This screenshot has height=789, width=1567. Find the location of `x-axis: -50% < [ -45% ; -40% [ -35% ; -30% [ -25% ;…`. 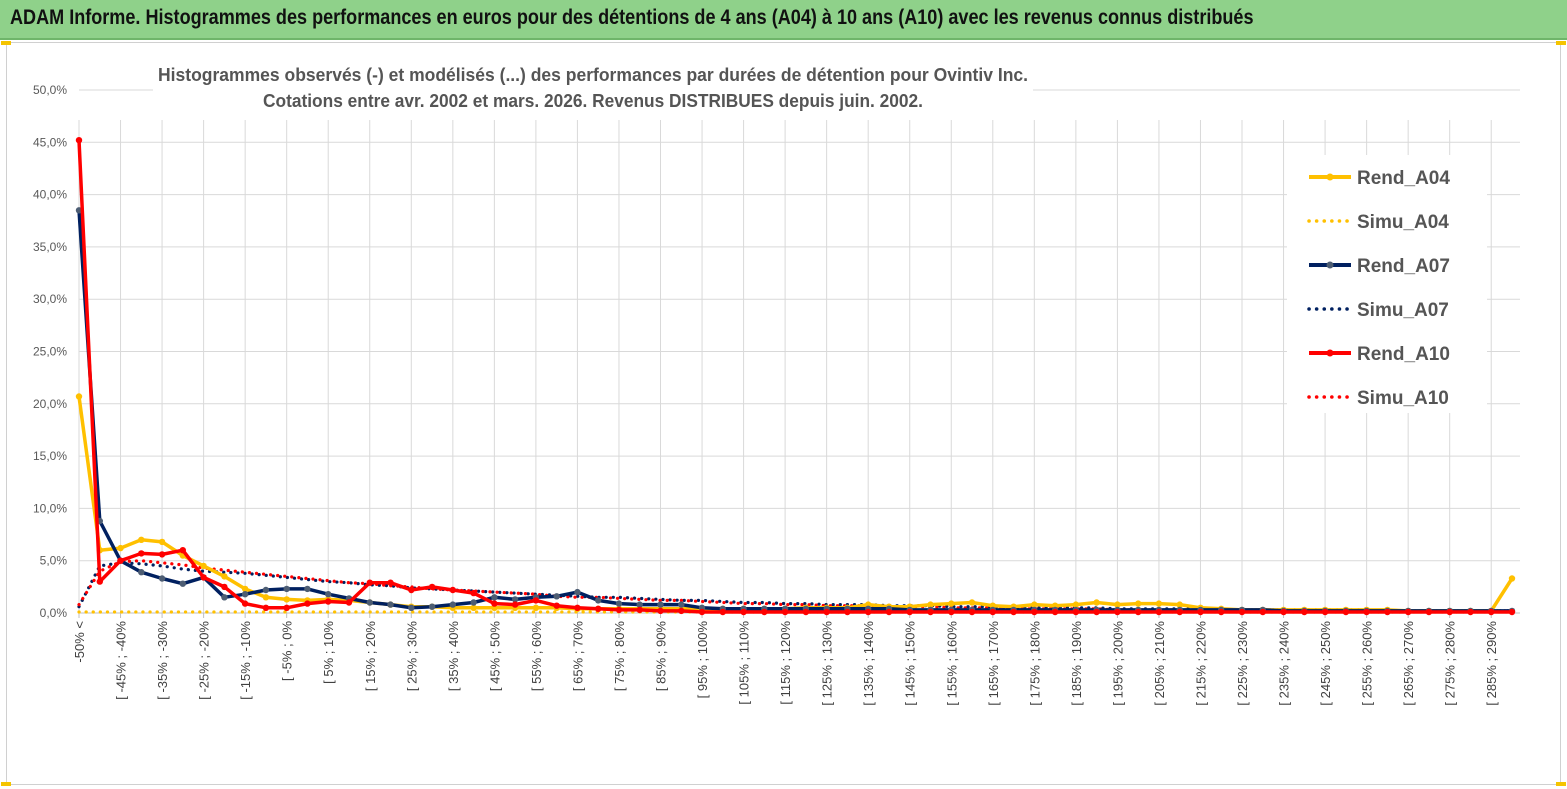

x-axis: -50% < [ -45% ; -40% [ -35% ; -30% [ -25% ;… is located at coordinates (796, 659).